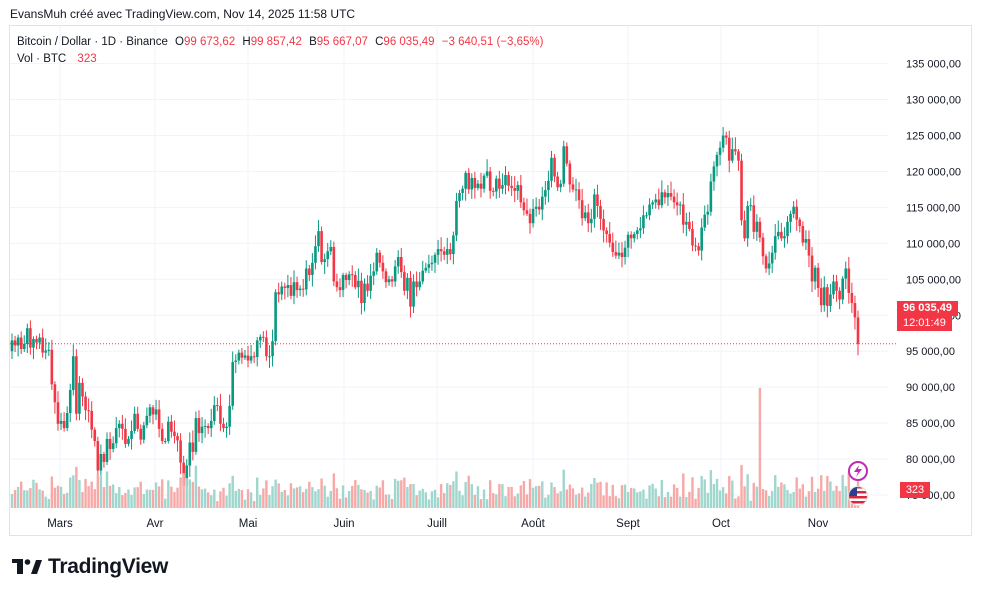 The image size is (983, 597). Describe the element at coordinates (246, 42) in the screenshot. I see `high-label: H` at that location.